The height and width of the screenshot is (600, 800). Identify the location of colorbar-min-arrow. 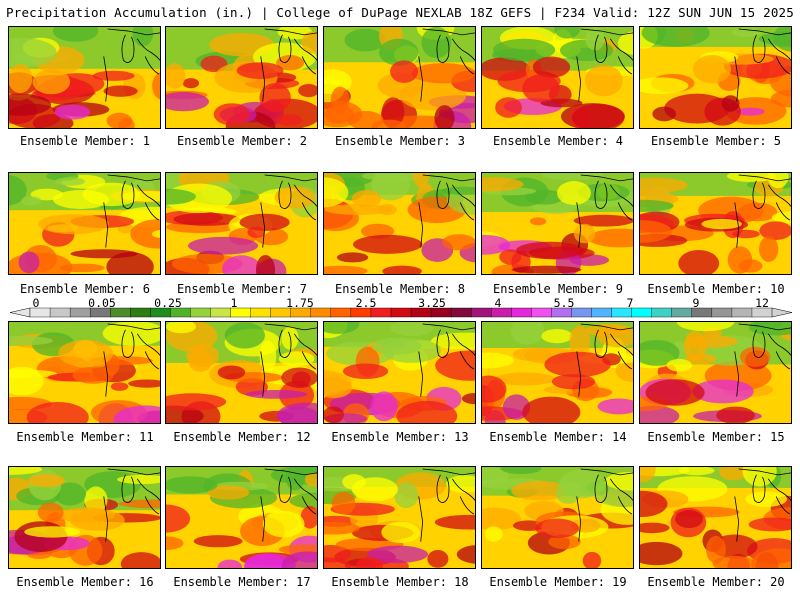
(20, 312).